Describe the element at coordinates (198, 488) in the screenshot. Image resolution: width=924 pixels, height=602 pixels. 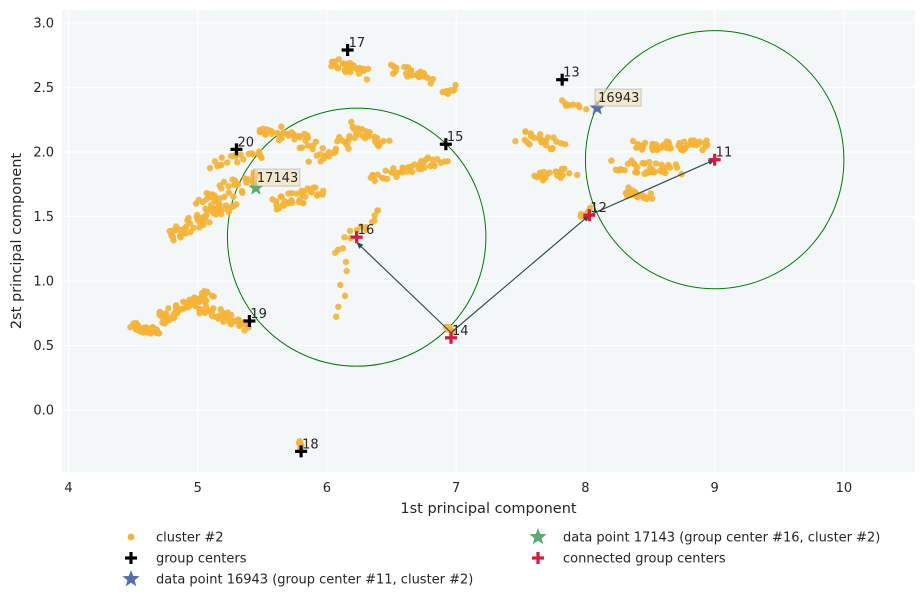
I see `x-tick-label: 5` at that location.